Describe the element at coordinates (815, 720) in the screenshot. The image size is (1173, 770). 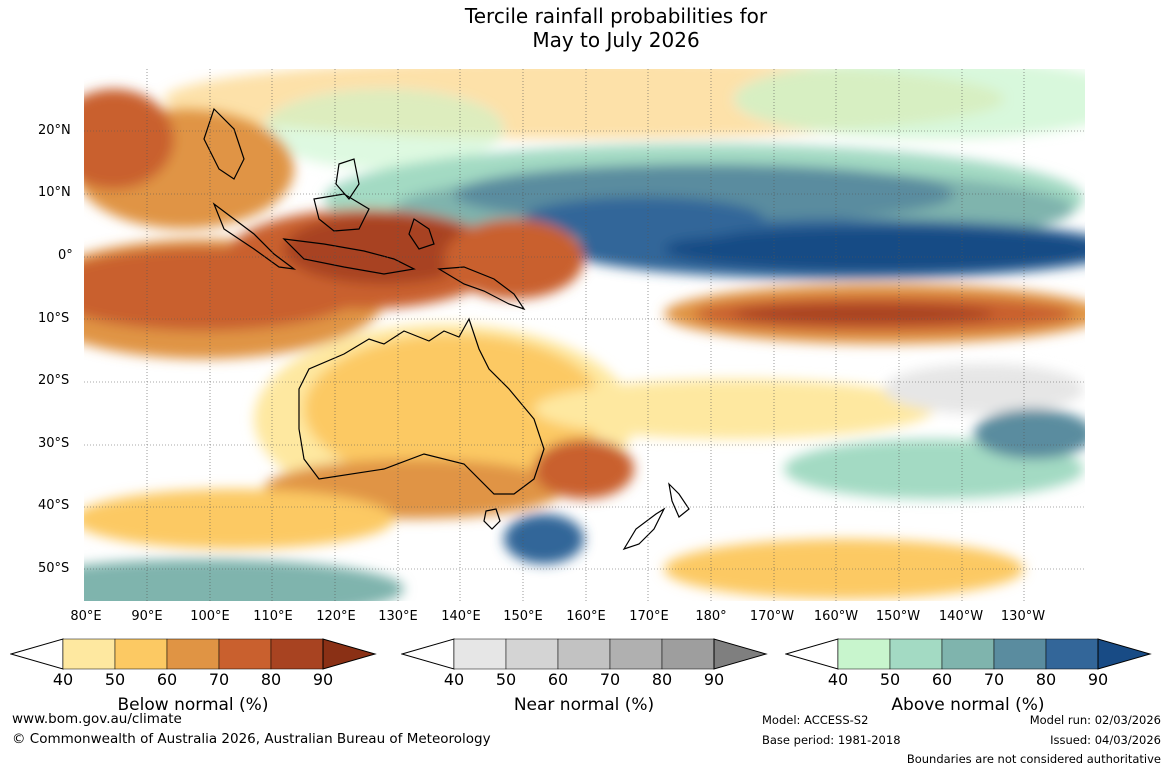
I see `model-info: Model: ACCESS-S2` at that location.